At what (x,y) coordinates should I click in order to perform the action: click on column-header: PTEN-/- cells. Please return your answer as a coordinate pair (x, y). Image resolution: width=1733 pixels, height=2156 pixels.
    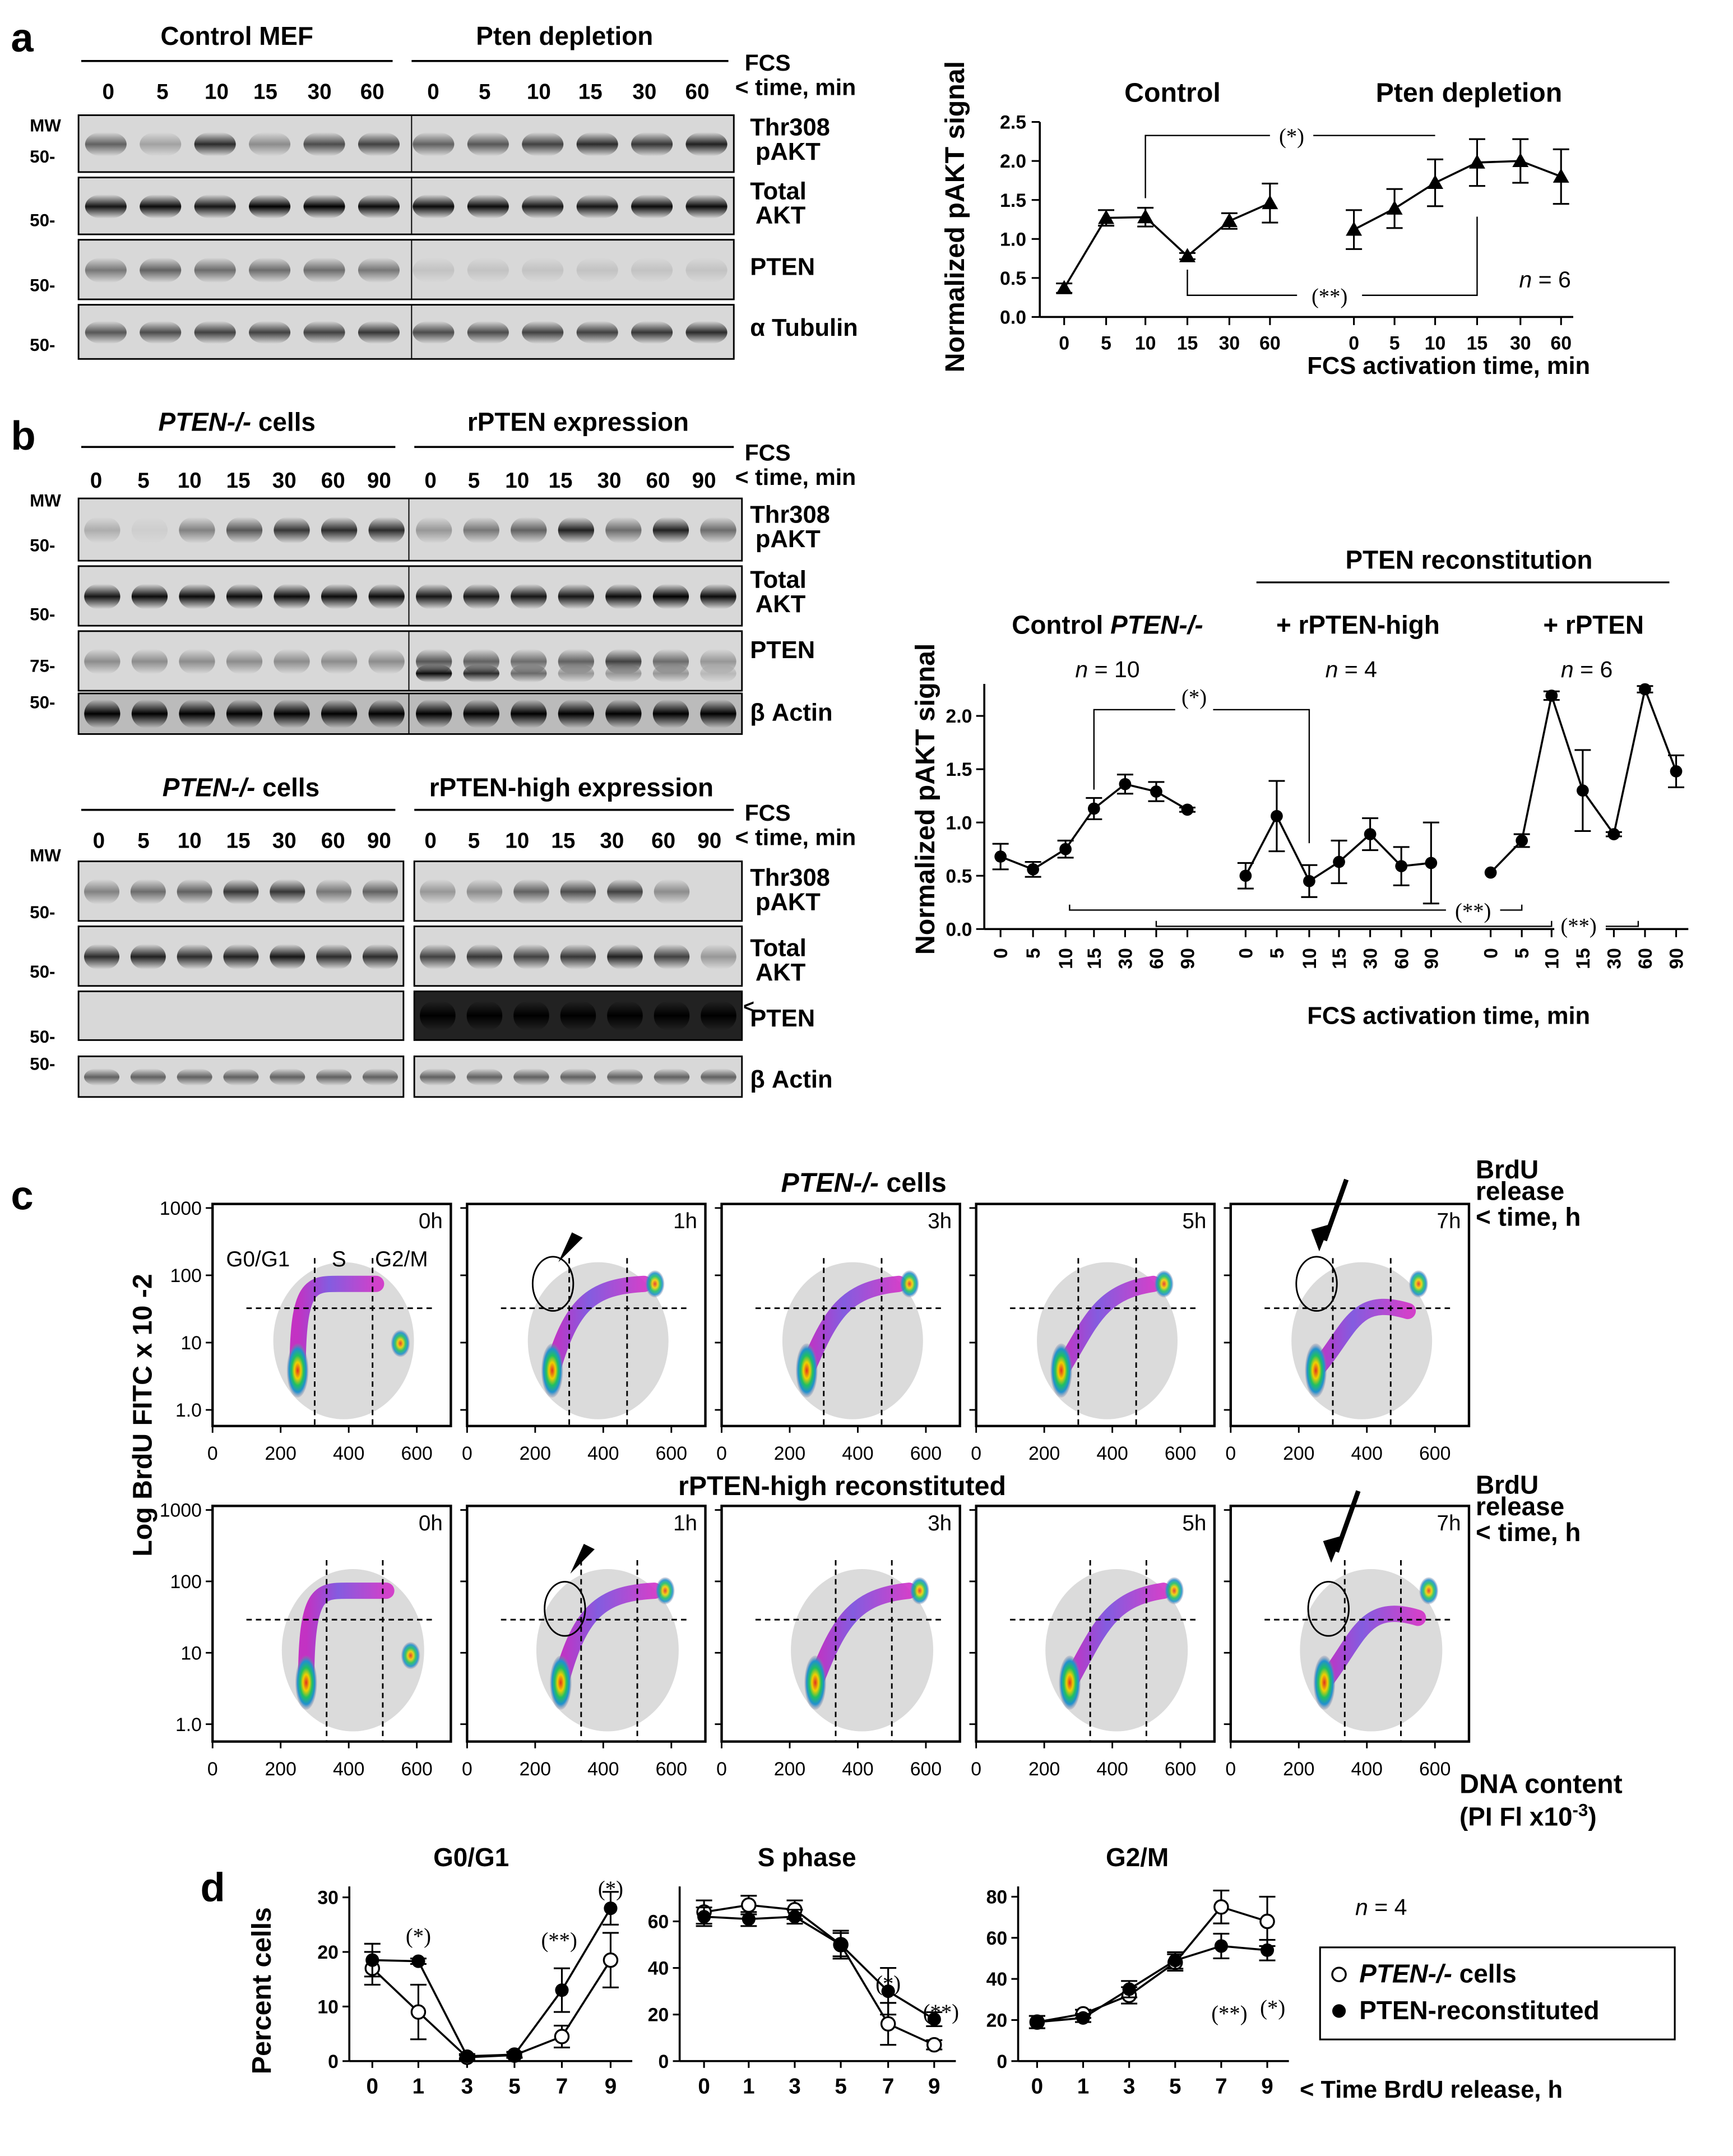
    Looking at the image, I should click on (237, 421).